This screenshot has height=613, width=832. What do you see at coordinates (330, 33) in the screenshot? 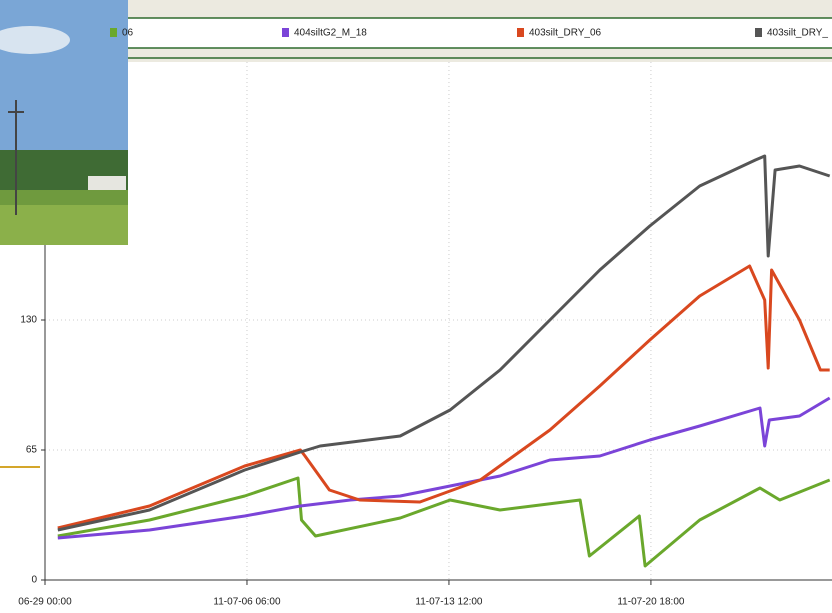
I see `legend-label: 404siltG2_M_18` at bounding box center [330, 33].